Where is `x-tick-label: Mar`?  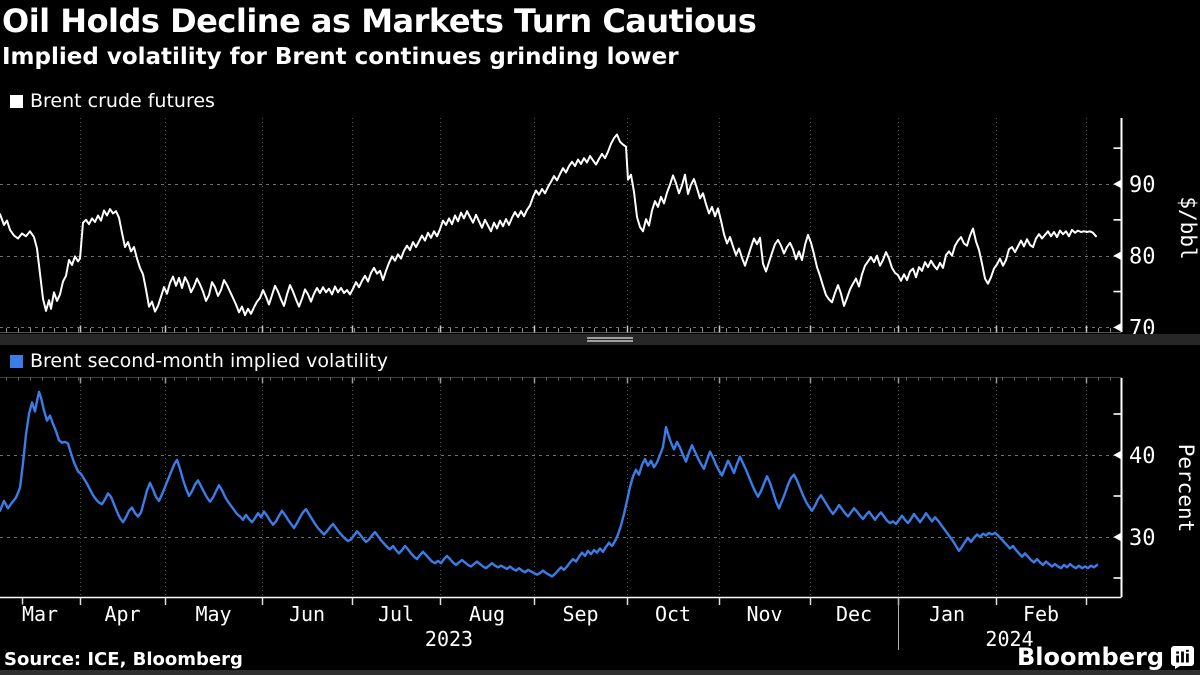
x-tick-label: Mar is located at coordinates (40, 614).